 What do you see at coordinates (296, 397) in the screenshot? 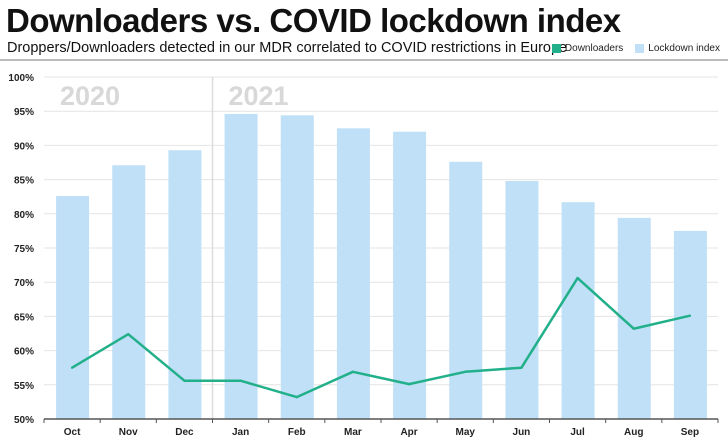
I see `downloaders-point-feb` at bounding box center [296, 397].